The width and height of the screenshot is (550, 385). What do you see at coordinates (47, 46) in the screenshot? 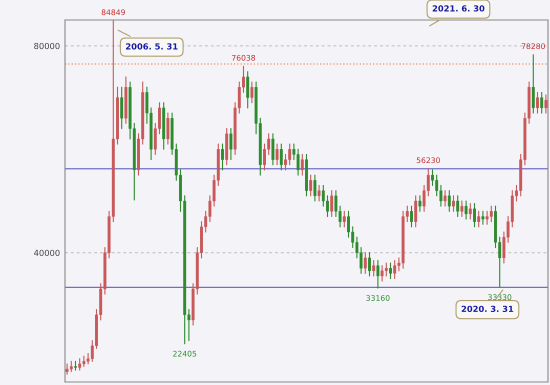
I see `y-tick-label: 80000` at bounding box center [47, 46].